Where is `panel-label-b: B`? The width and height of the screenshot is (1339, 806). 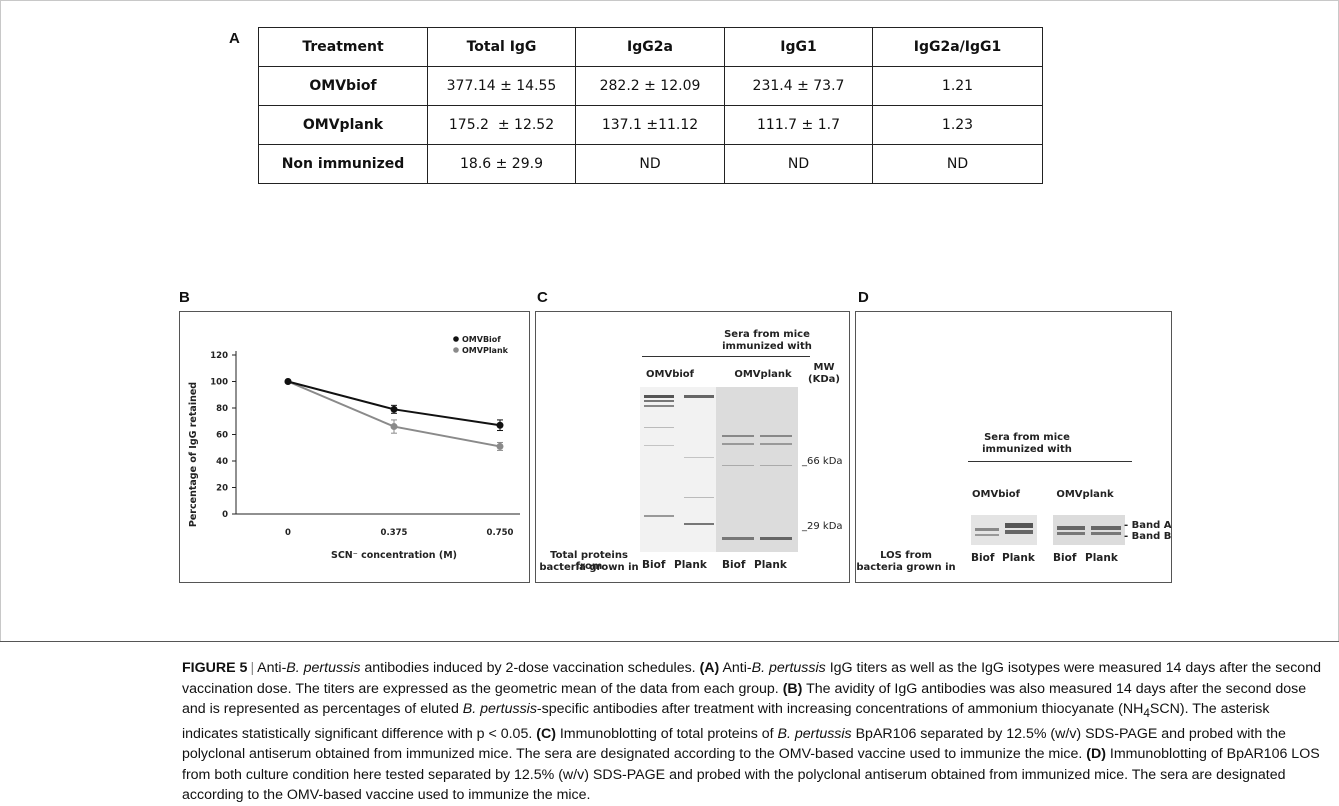 panel-label-b: B is located at coordinates (184, 297).